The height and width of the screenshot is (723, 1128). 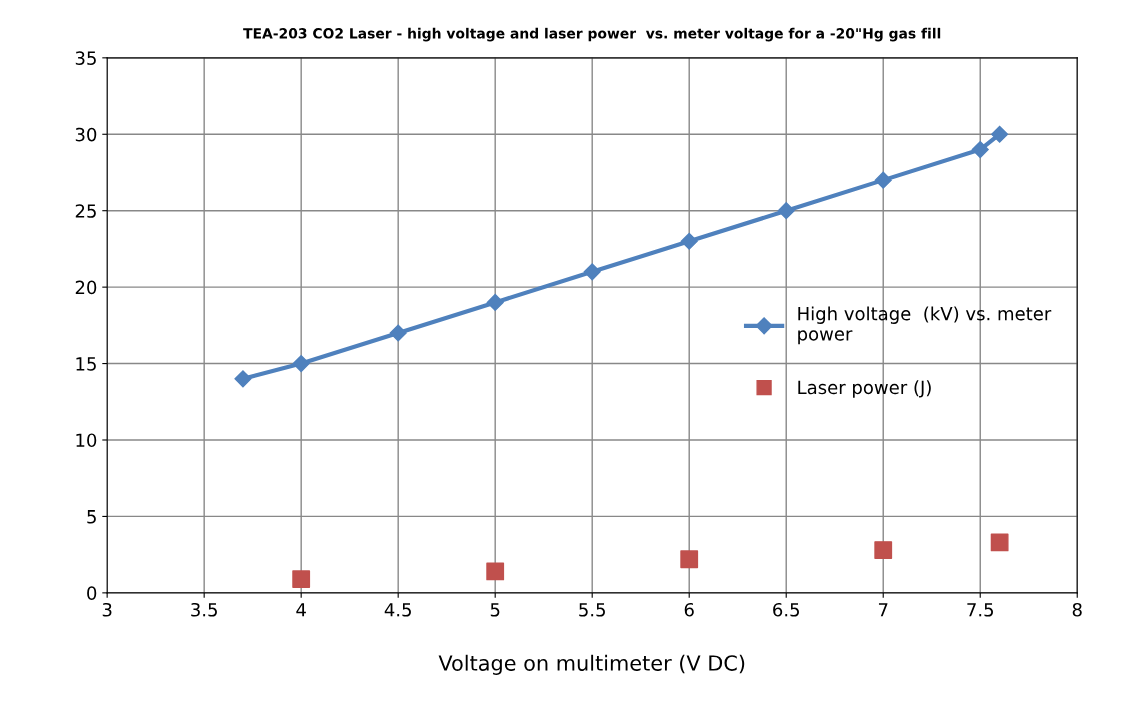 What do you see at coordinates (689, 609) in the screenshot?
I see `x-tick-label: 6` at bounding box center [689, 609].